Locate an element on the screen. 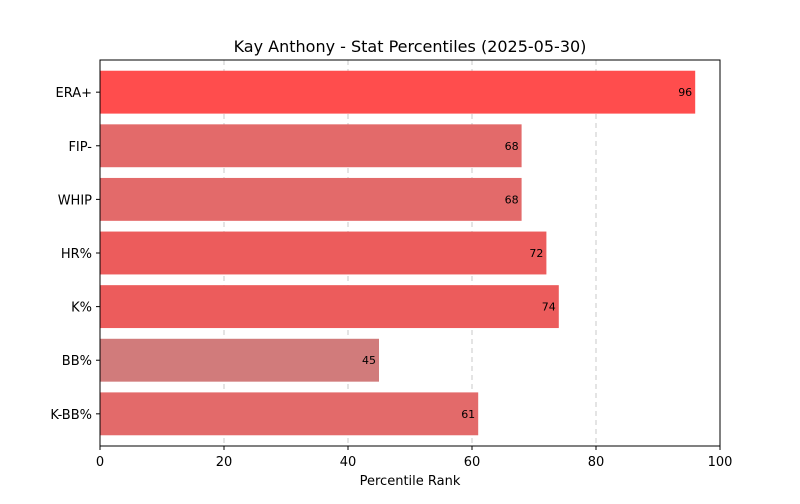 The width and height of the screenshot is (800, 504). y-tick-label: WHIP is located at coordinates (75, 200).